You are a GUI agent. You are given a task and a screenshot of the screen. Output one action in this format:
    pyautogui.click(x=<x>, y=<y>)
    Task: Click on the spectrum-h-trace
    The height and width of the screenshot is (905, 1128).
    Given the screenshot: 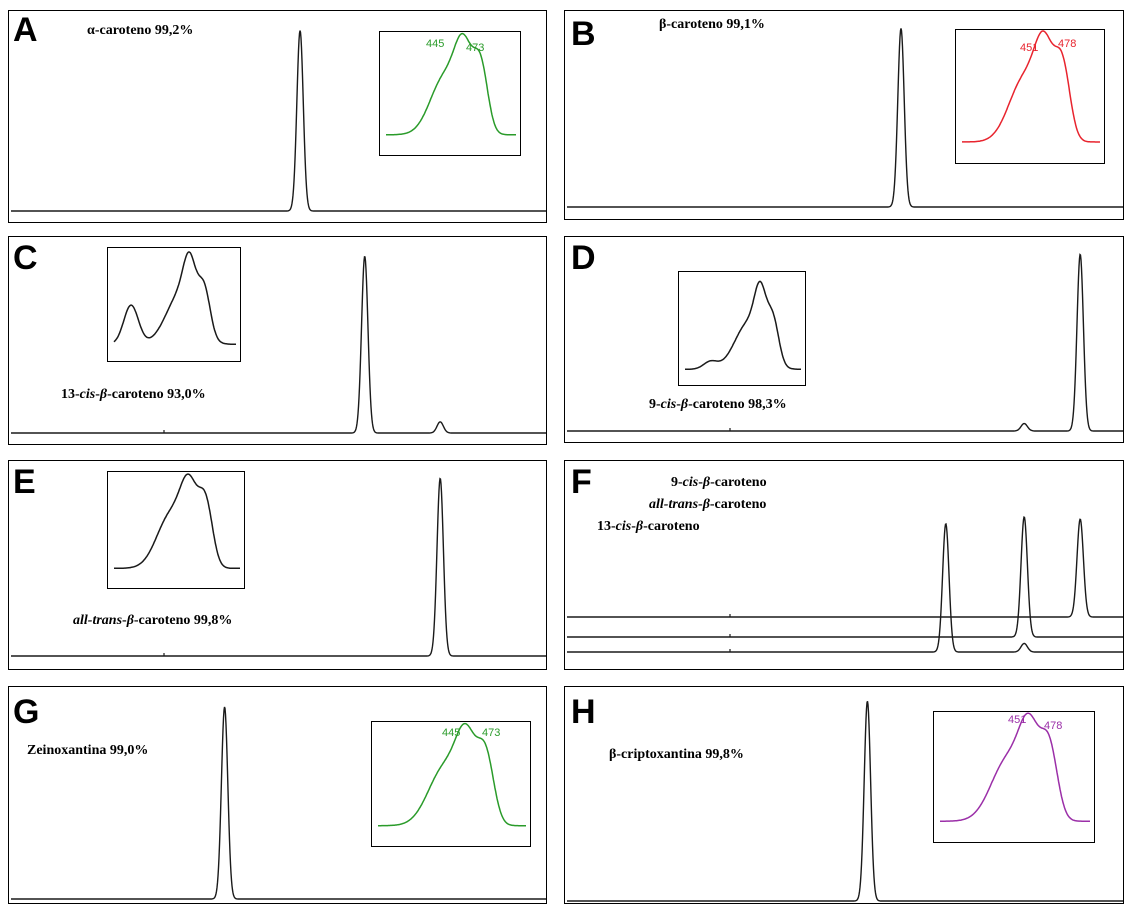 What is the action you would take?
    pyautogui.click(x=1015, y=767)
    